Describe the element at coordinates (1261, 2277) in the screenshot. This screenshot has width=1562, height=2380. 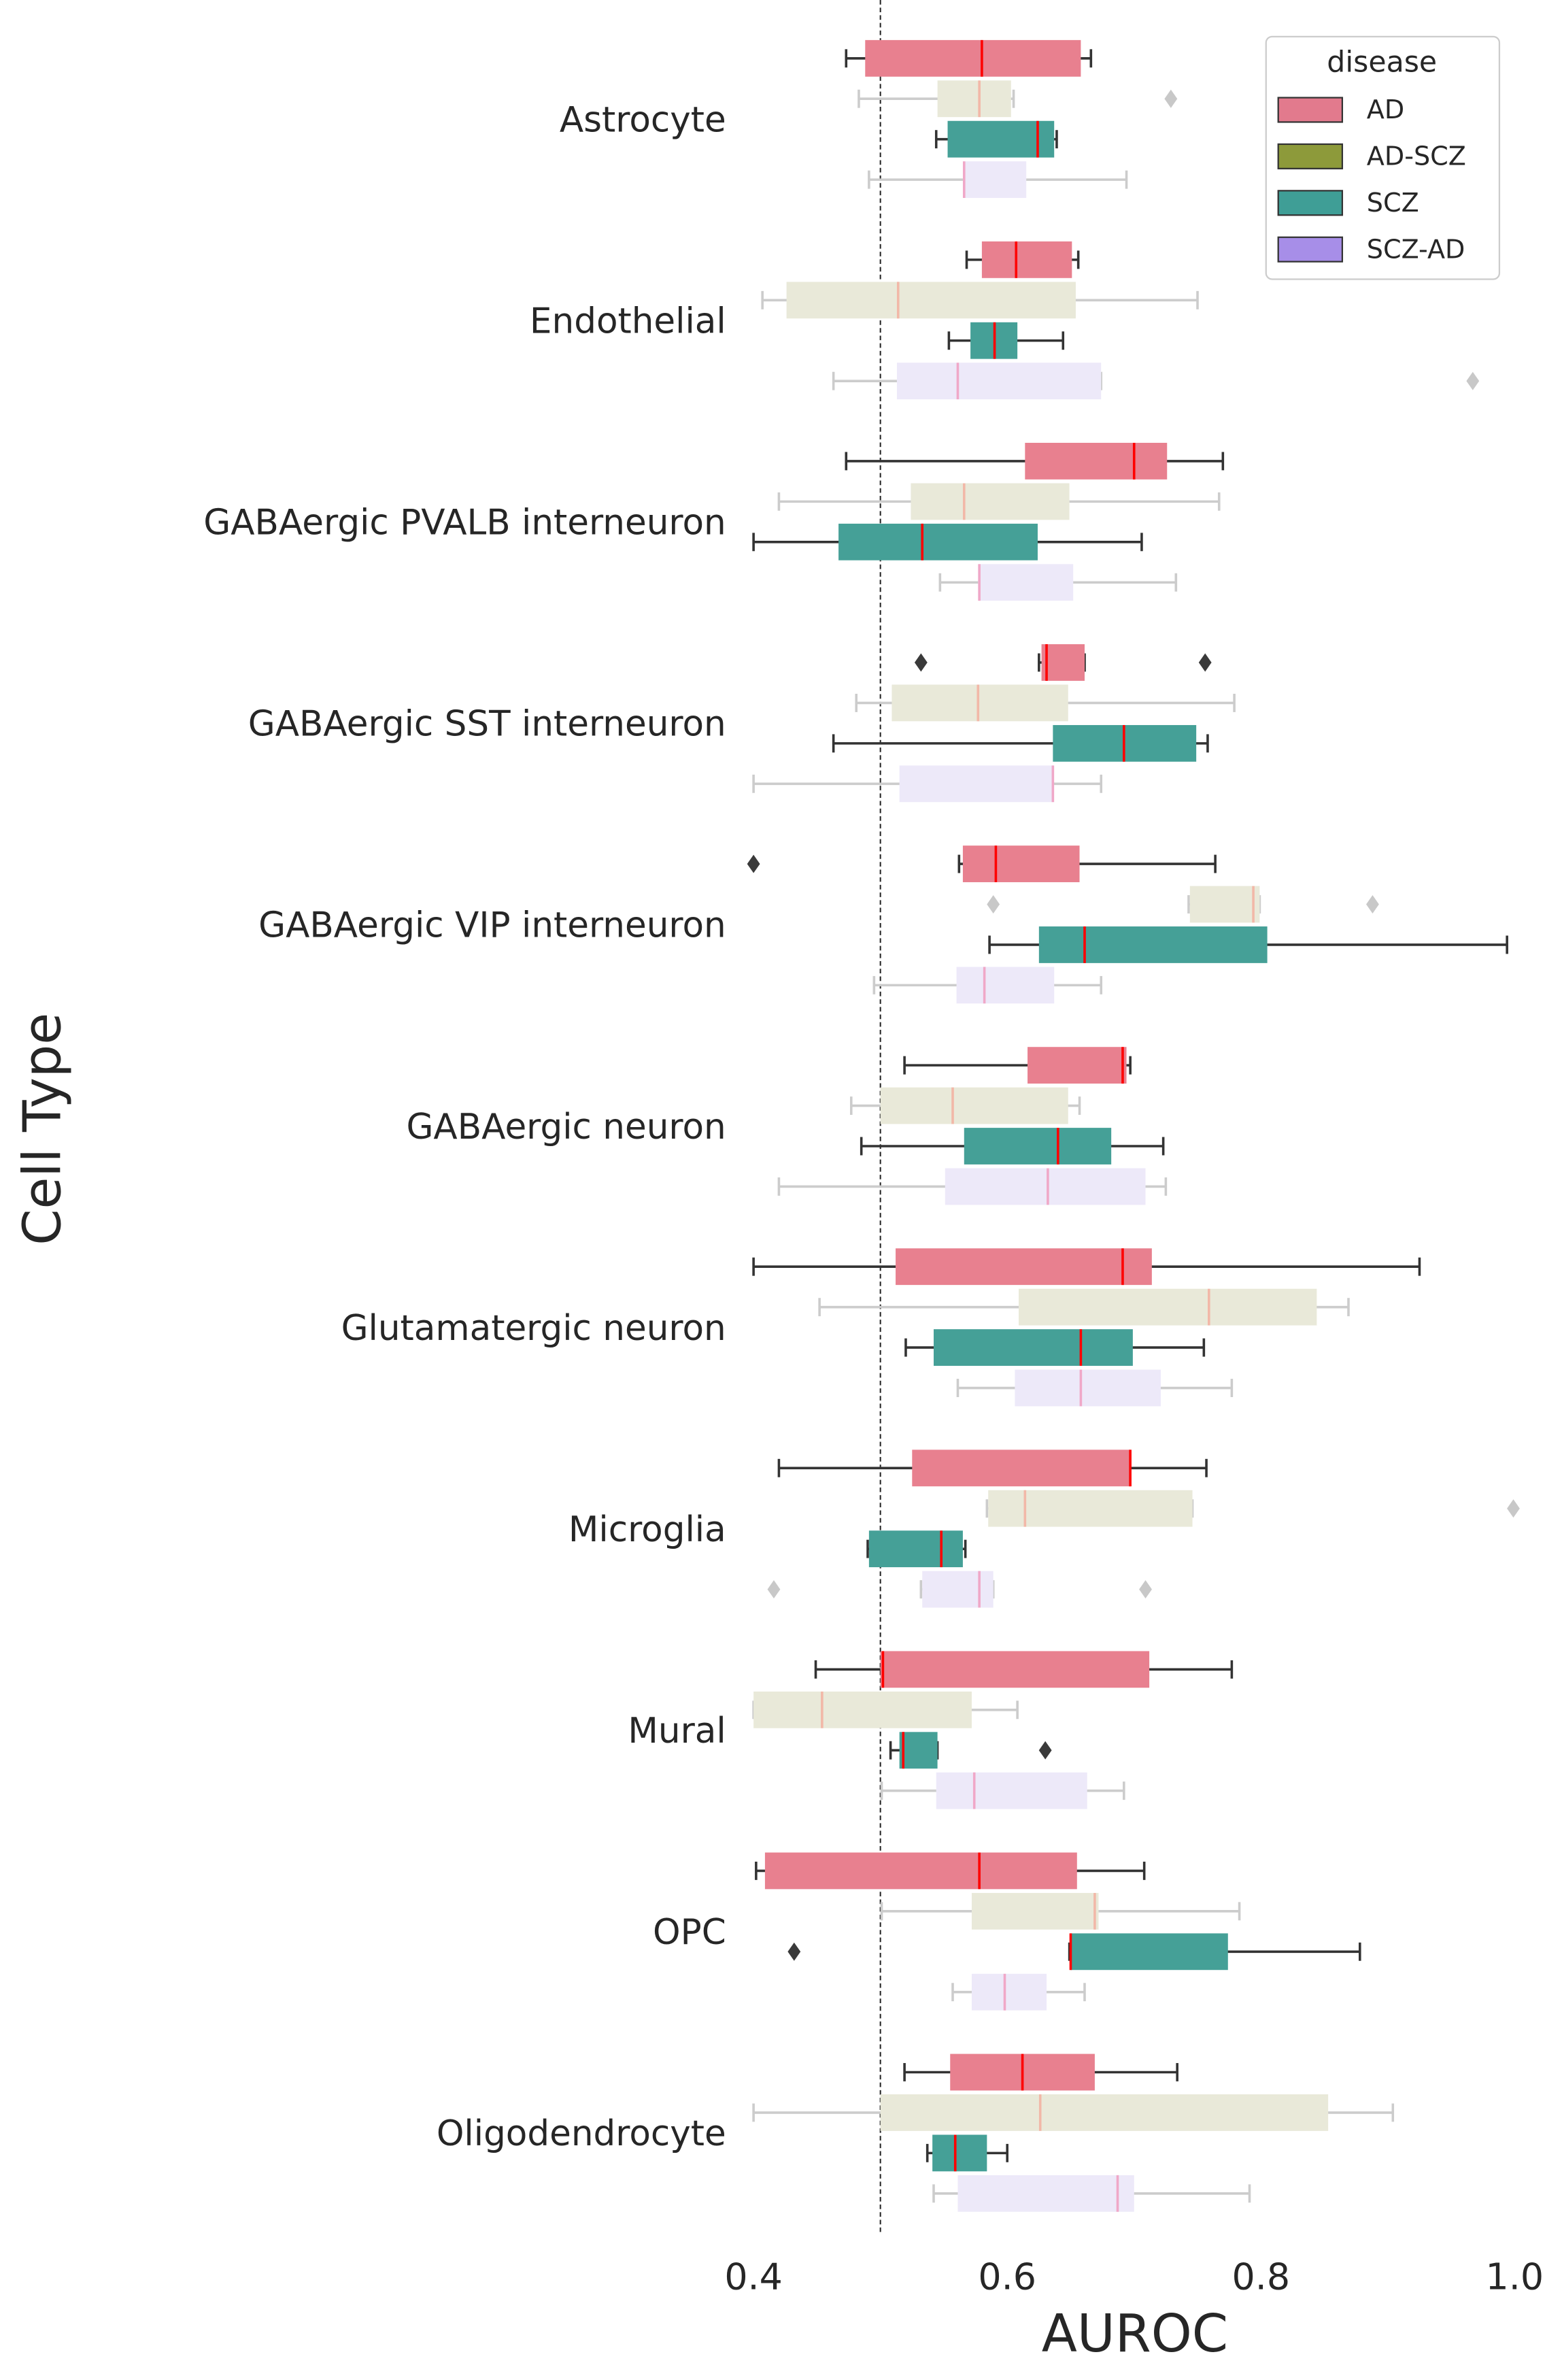
I see `x-tick-label: 0.8` at that location.